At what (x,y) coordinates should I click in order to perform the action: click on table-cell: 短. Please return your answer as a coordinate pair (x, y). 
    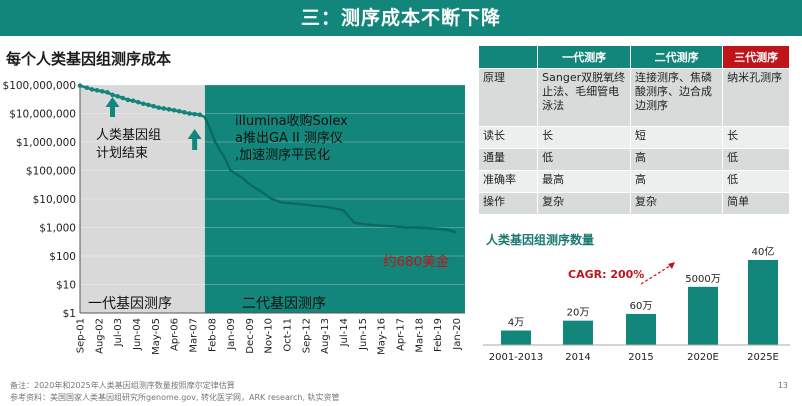
    Looking at the image, I should click on (677, 137).